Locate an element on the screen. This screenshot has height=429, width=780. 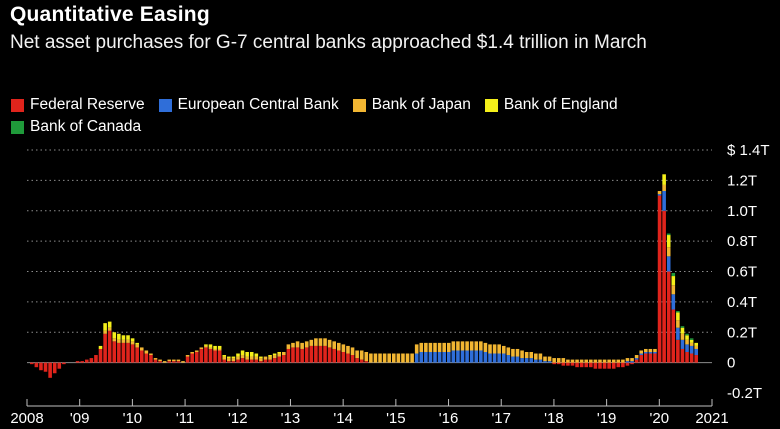
x-tick-label: '19 is located at coordinates (607, 418).